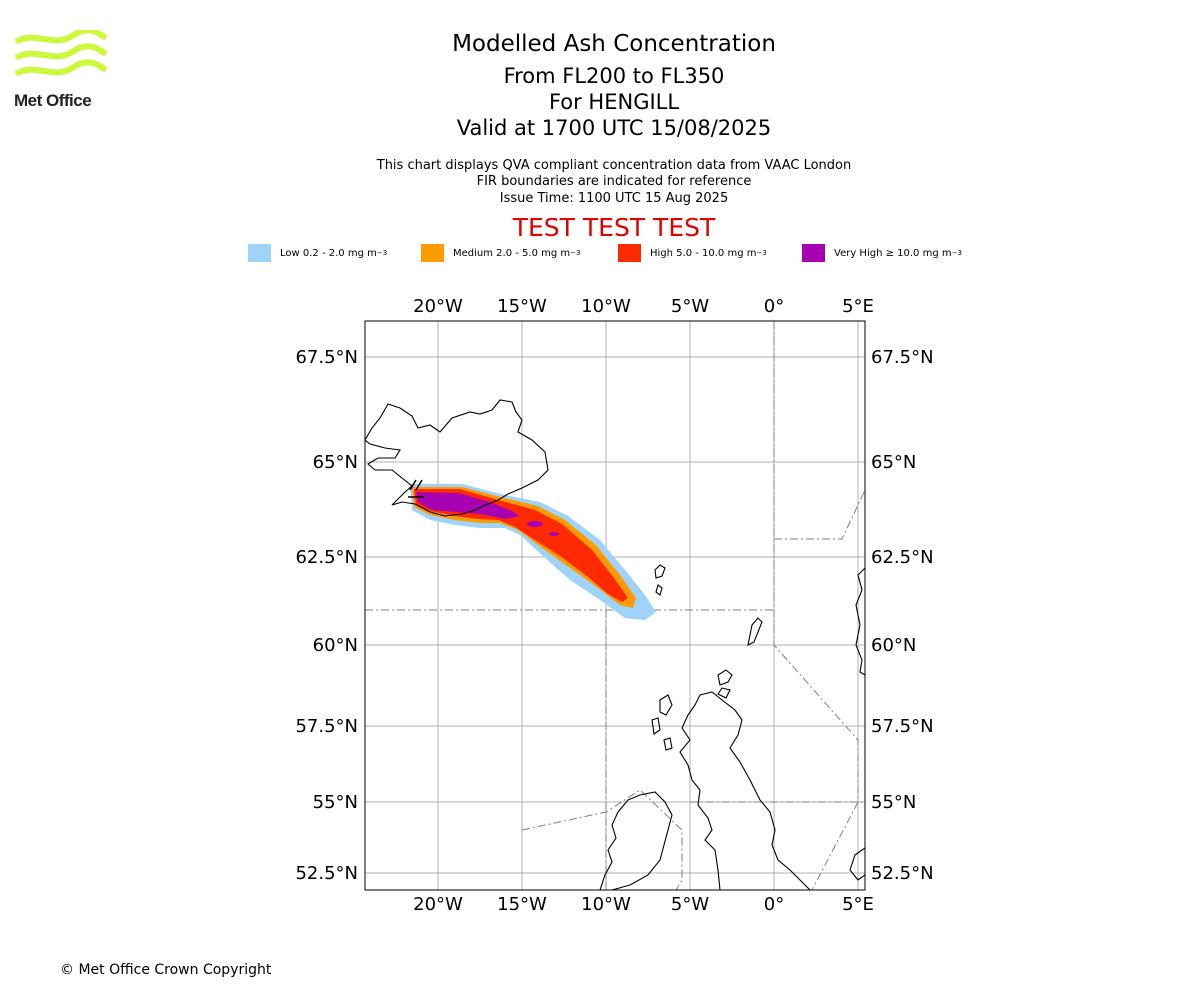 This screenshot has height=1000, width=1200. I want to click on norway-coastline, so click(860, 621).